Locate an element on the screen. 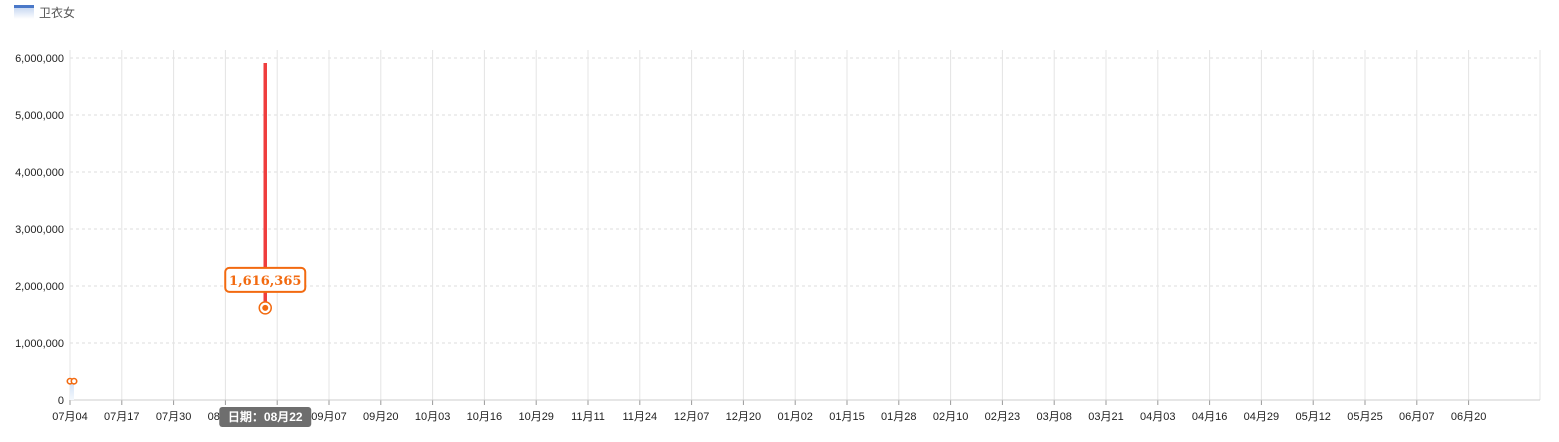 This screenshot has width=1559, height=442. x-tick-label: 04月03 is located at coordinates (1157, 417).